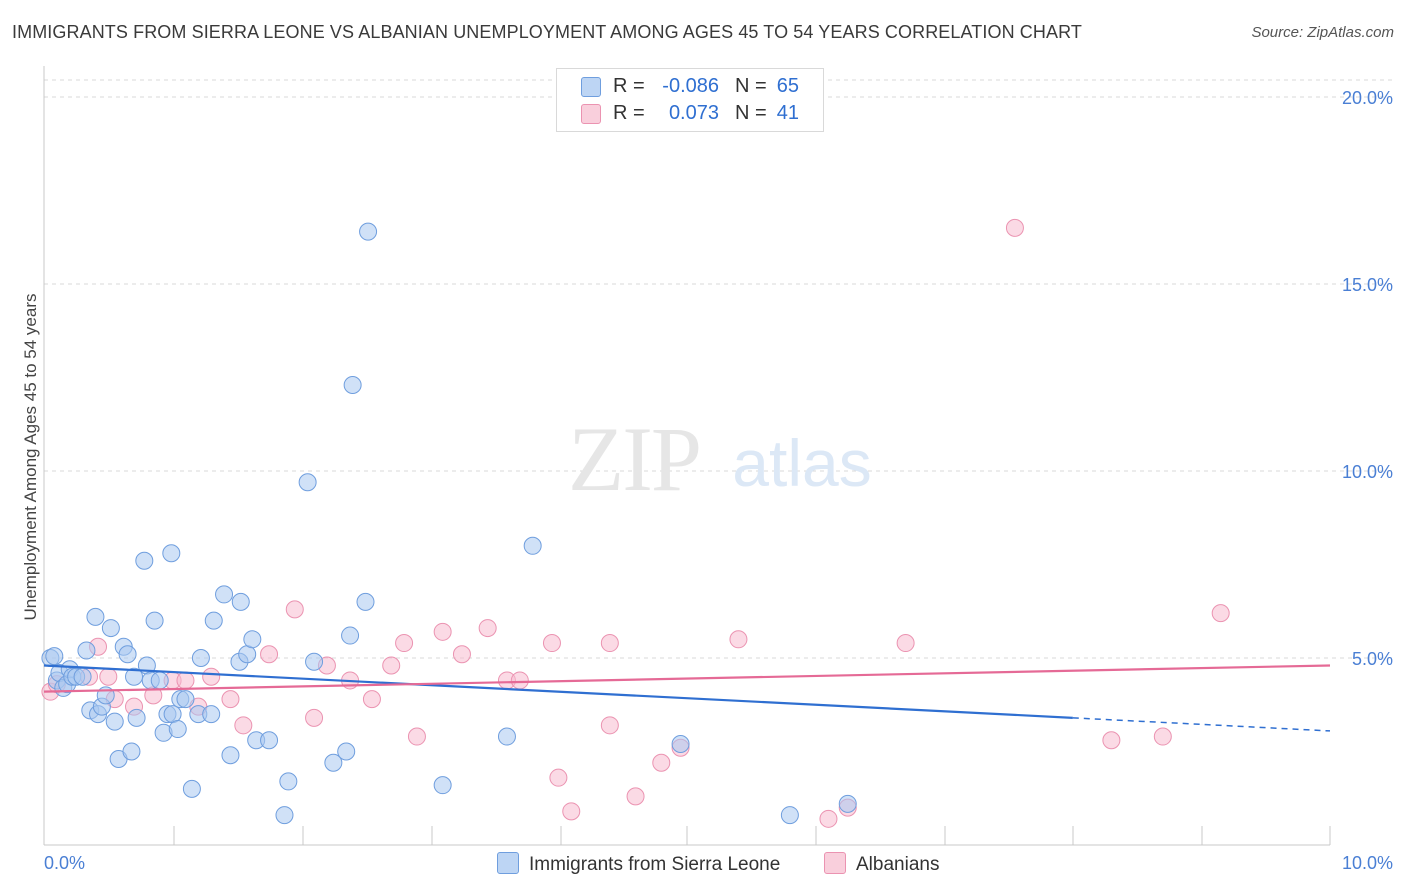 The image size is (1406, 892). What do you see at coordinates (693, 113) in the screenshot?
I see `legend-r-value: 0.073` at bounding box center [693, 113].